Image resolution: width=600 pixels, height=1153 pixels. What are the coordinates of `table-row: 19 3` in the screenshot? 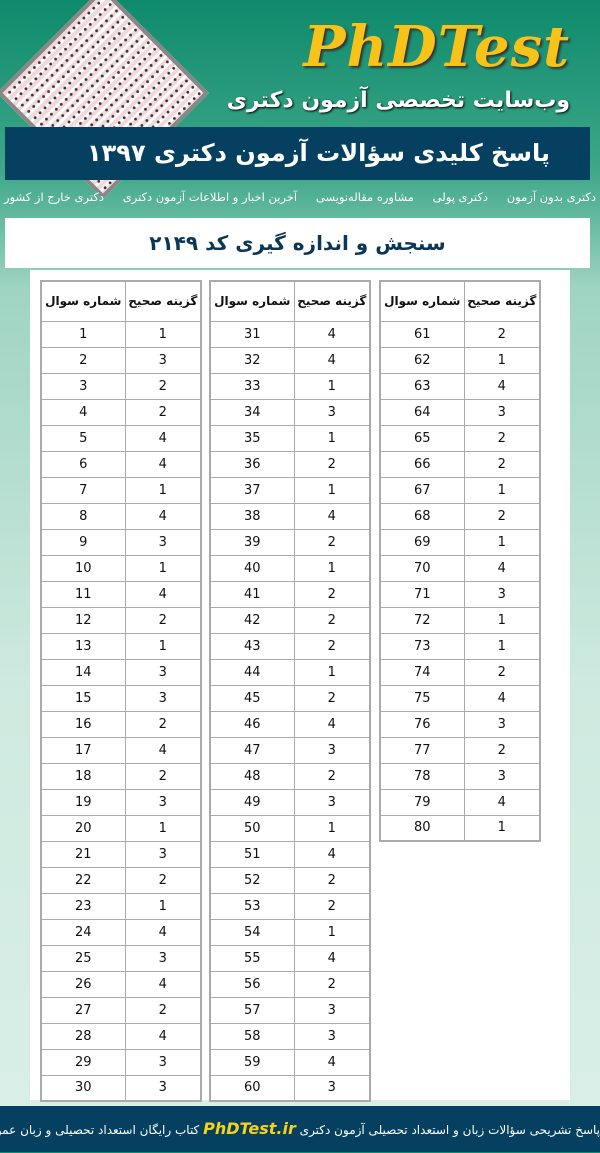 It's located at (121, 802).